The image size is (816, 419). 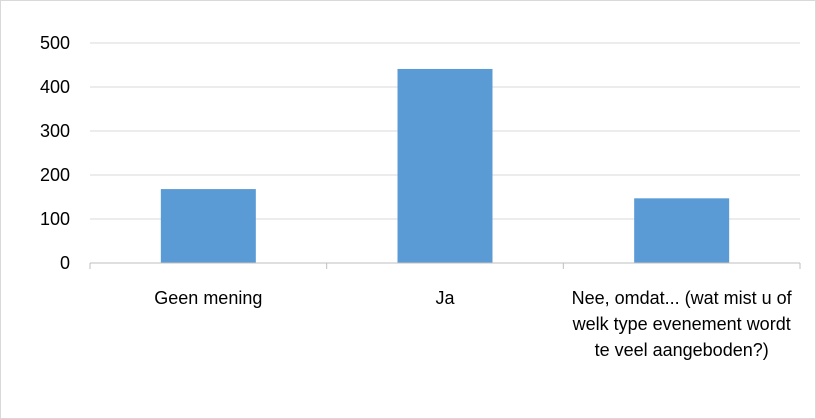 What do you see at coordinates (208, 298) in the screenshot?
I see `x-category-label: Geen mening` at bounding box center [208, 298].